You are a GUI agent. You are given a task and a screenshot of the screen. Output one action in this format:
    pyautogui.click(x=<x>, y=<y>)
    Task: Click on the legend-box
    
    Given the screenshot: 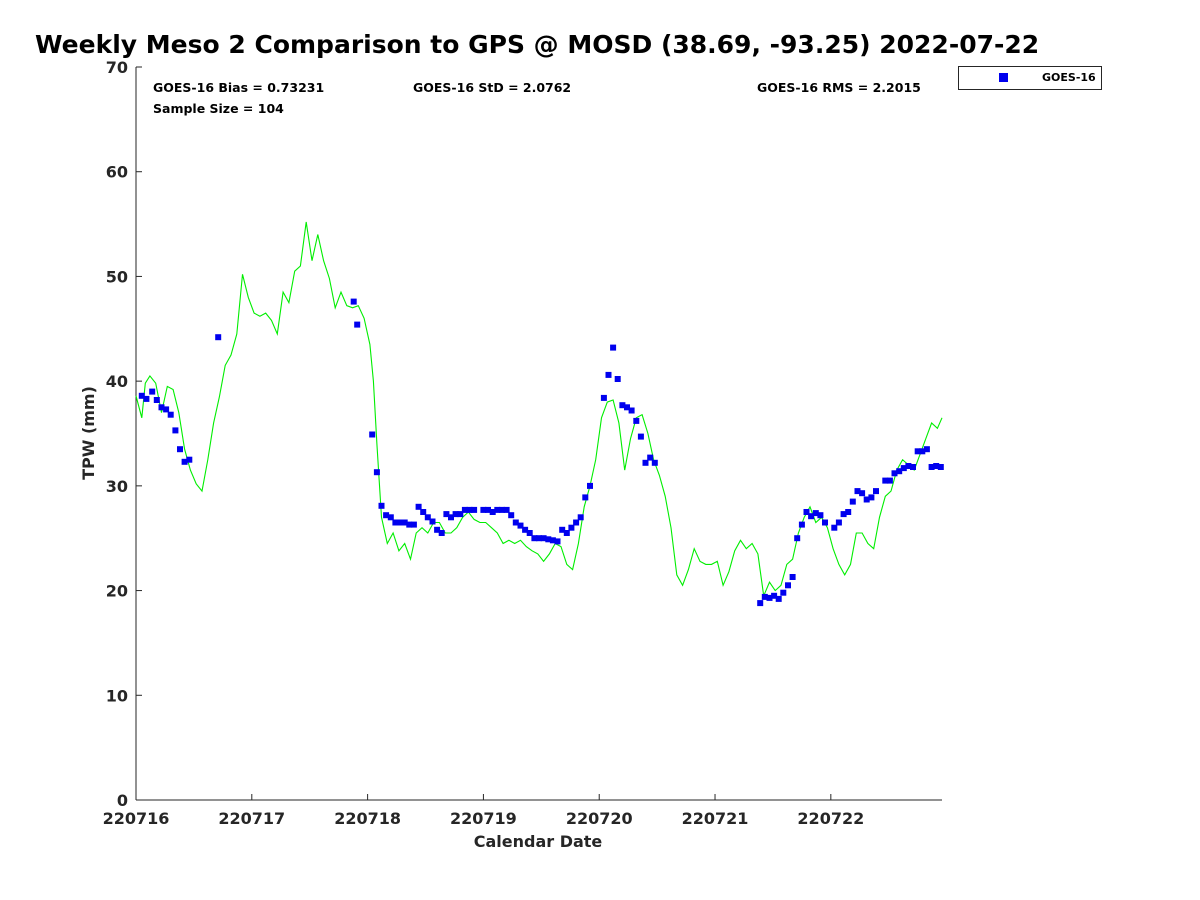 What is the action you would take?
    pyautogui.click(x=1030, y=78)
    